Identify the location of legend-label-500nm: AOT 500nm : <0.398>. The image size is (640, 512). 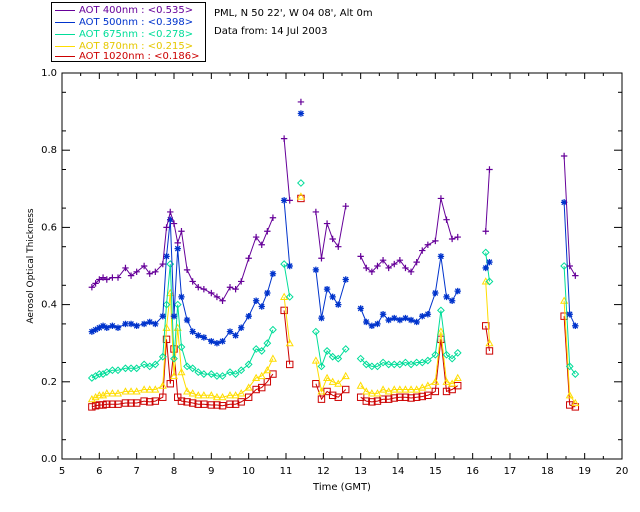
(136, 22).